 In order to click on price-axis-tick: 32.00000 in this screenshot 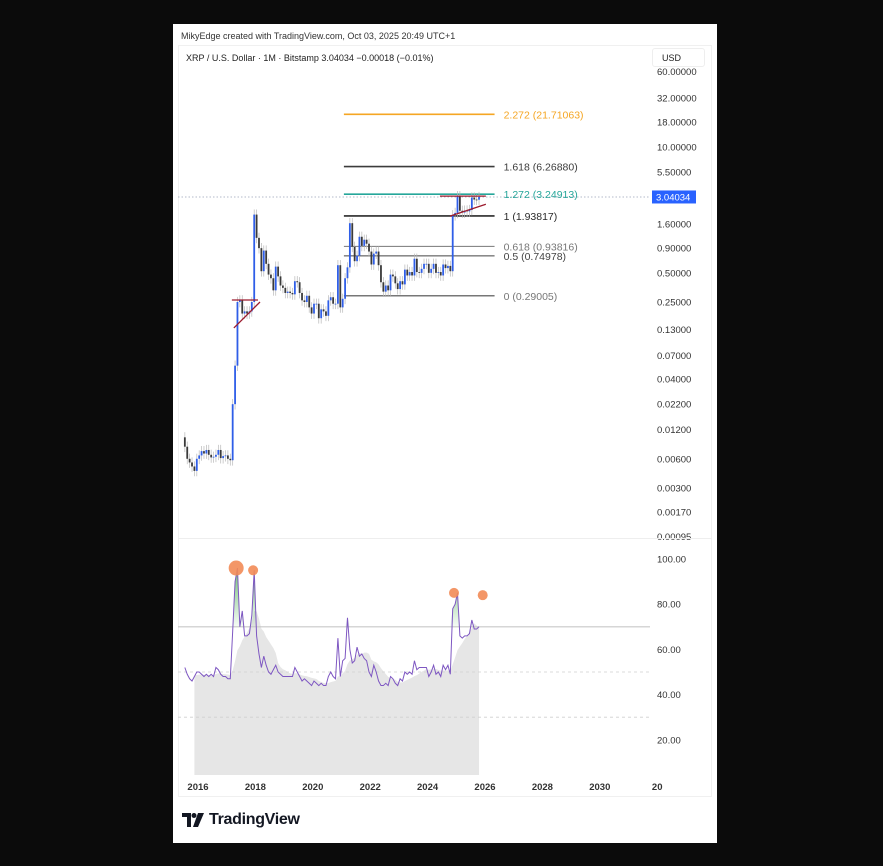, I will do `click(677, 99)`.